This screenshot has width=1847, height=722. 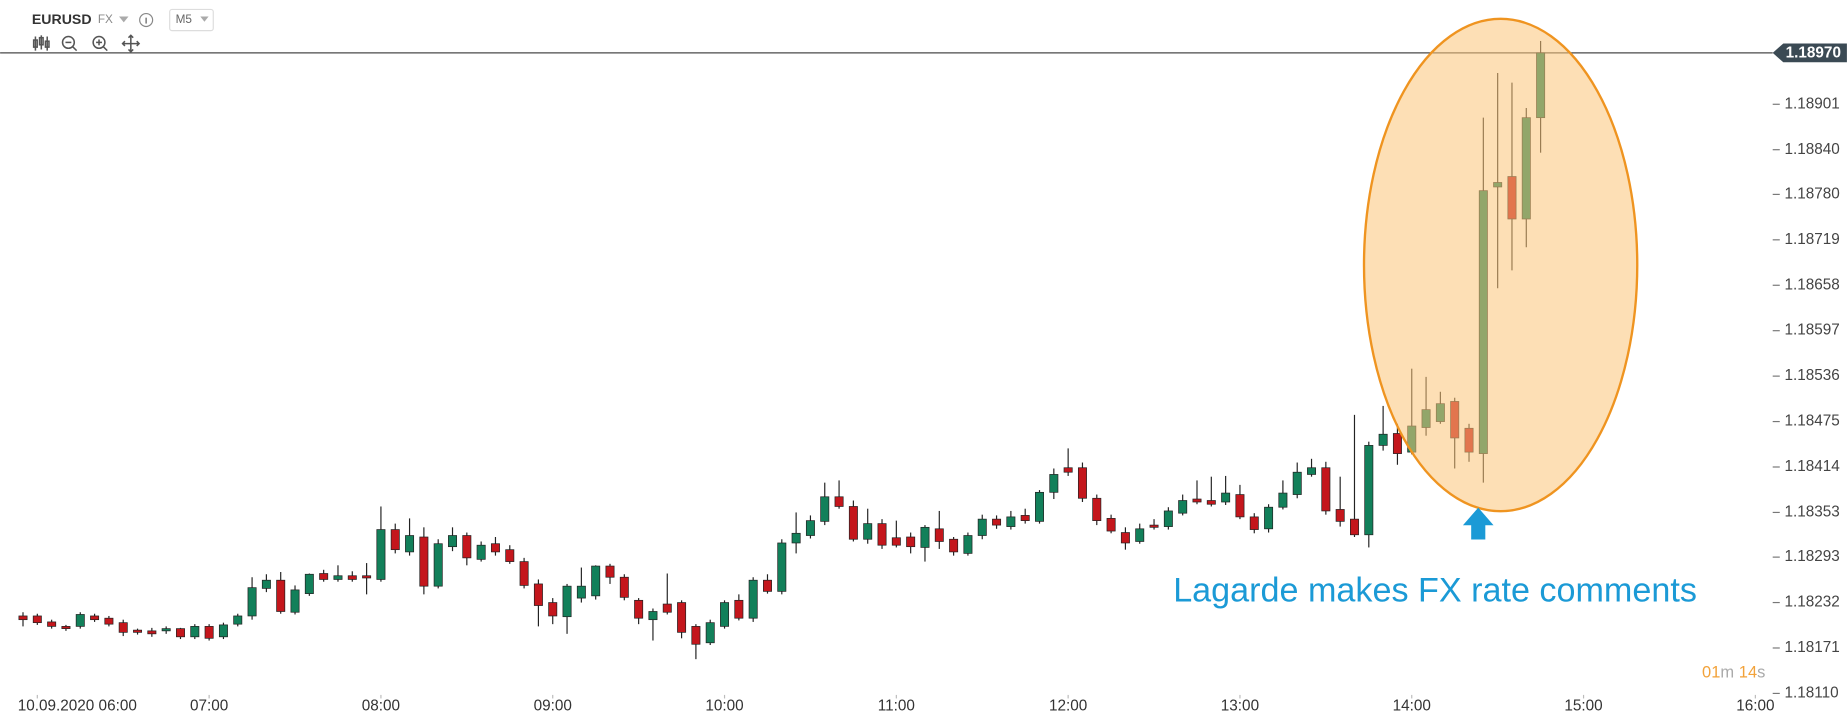 What do you see at coordinates (124, 19) in the screenshot?
I see `market-dropdown` at bounding box center [124, 19].